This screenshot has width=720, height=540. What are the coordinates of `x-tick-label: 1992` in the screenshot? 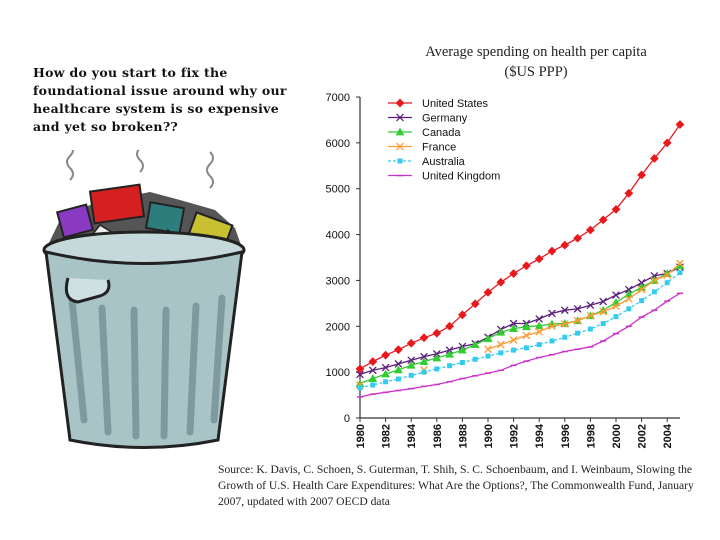 It's located at (515, 436).